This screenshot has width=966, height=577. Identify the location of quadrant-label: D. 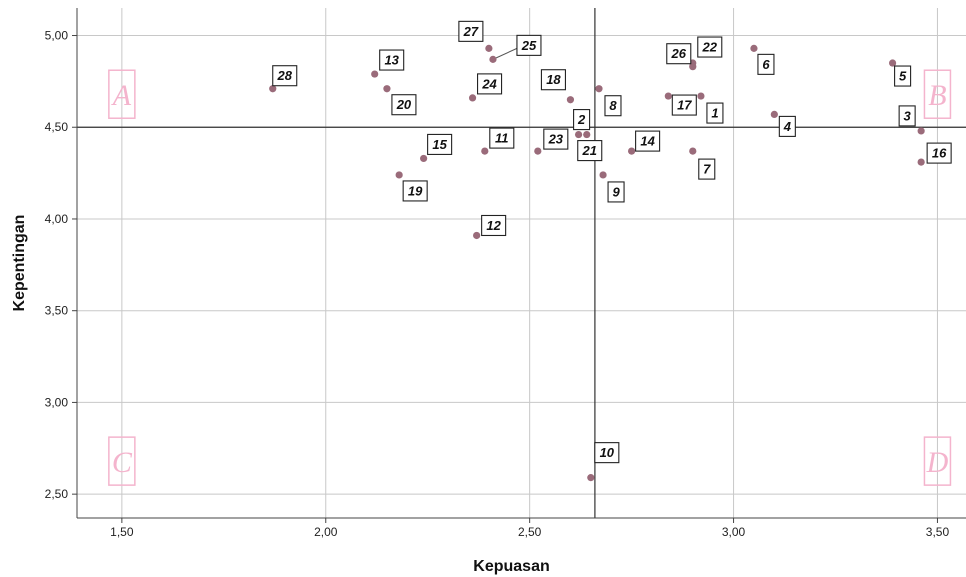
(937, 462).